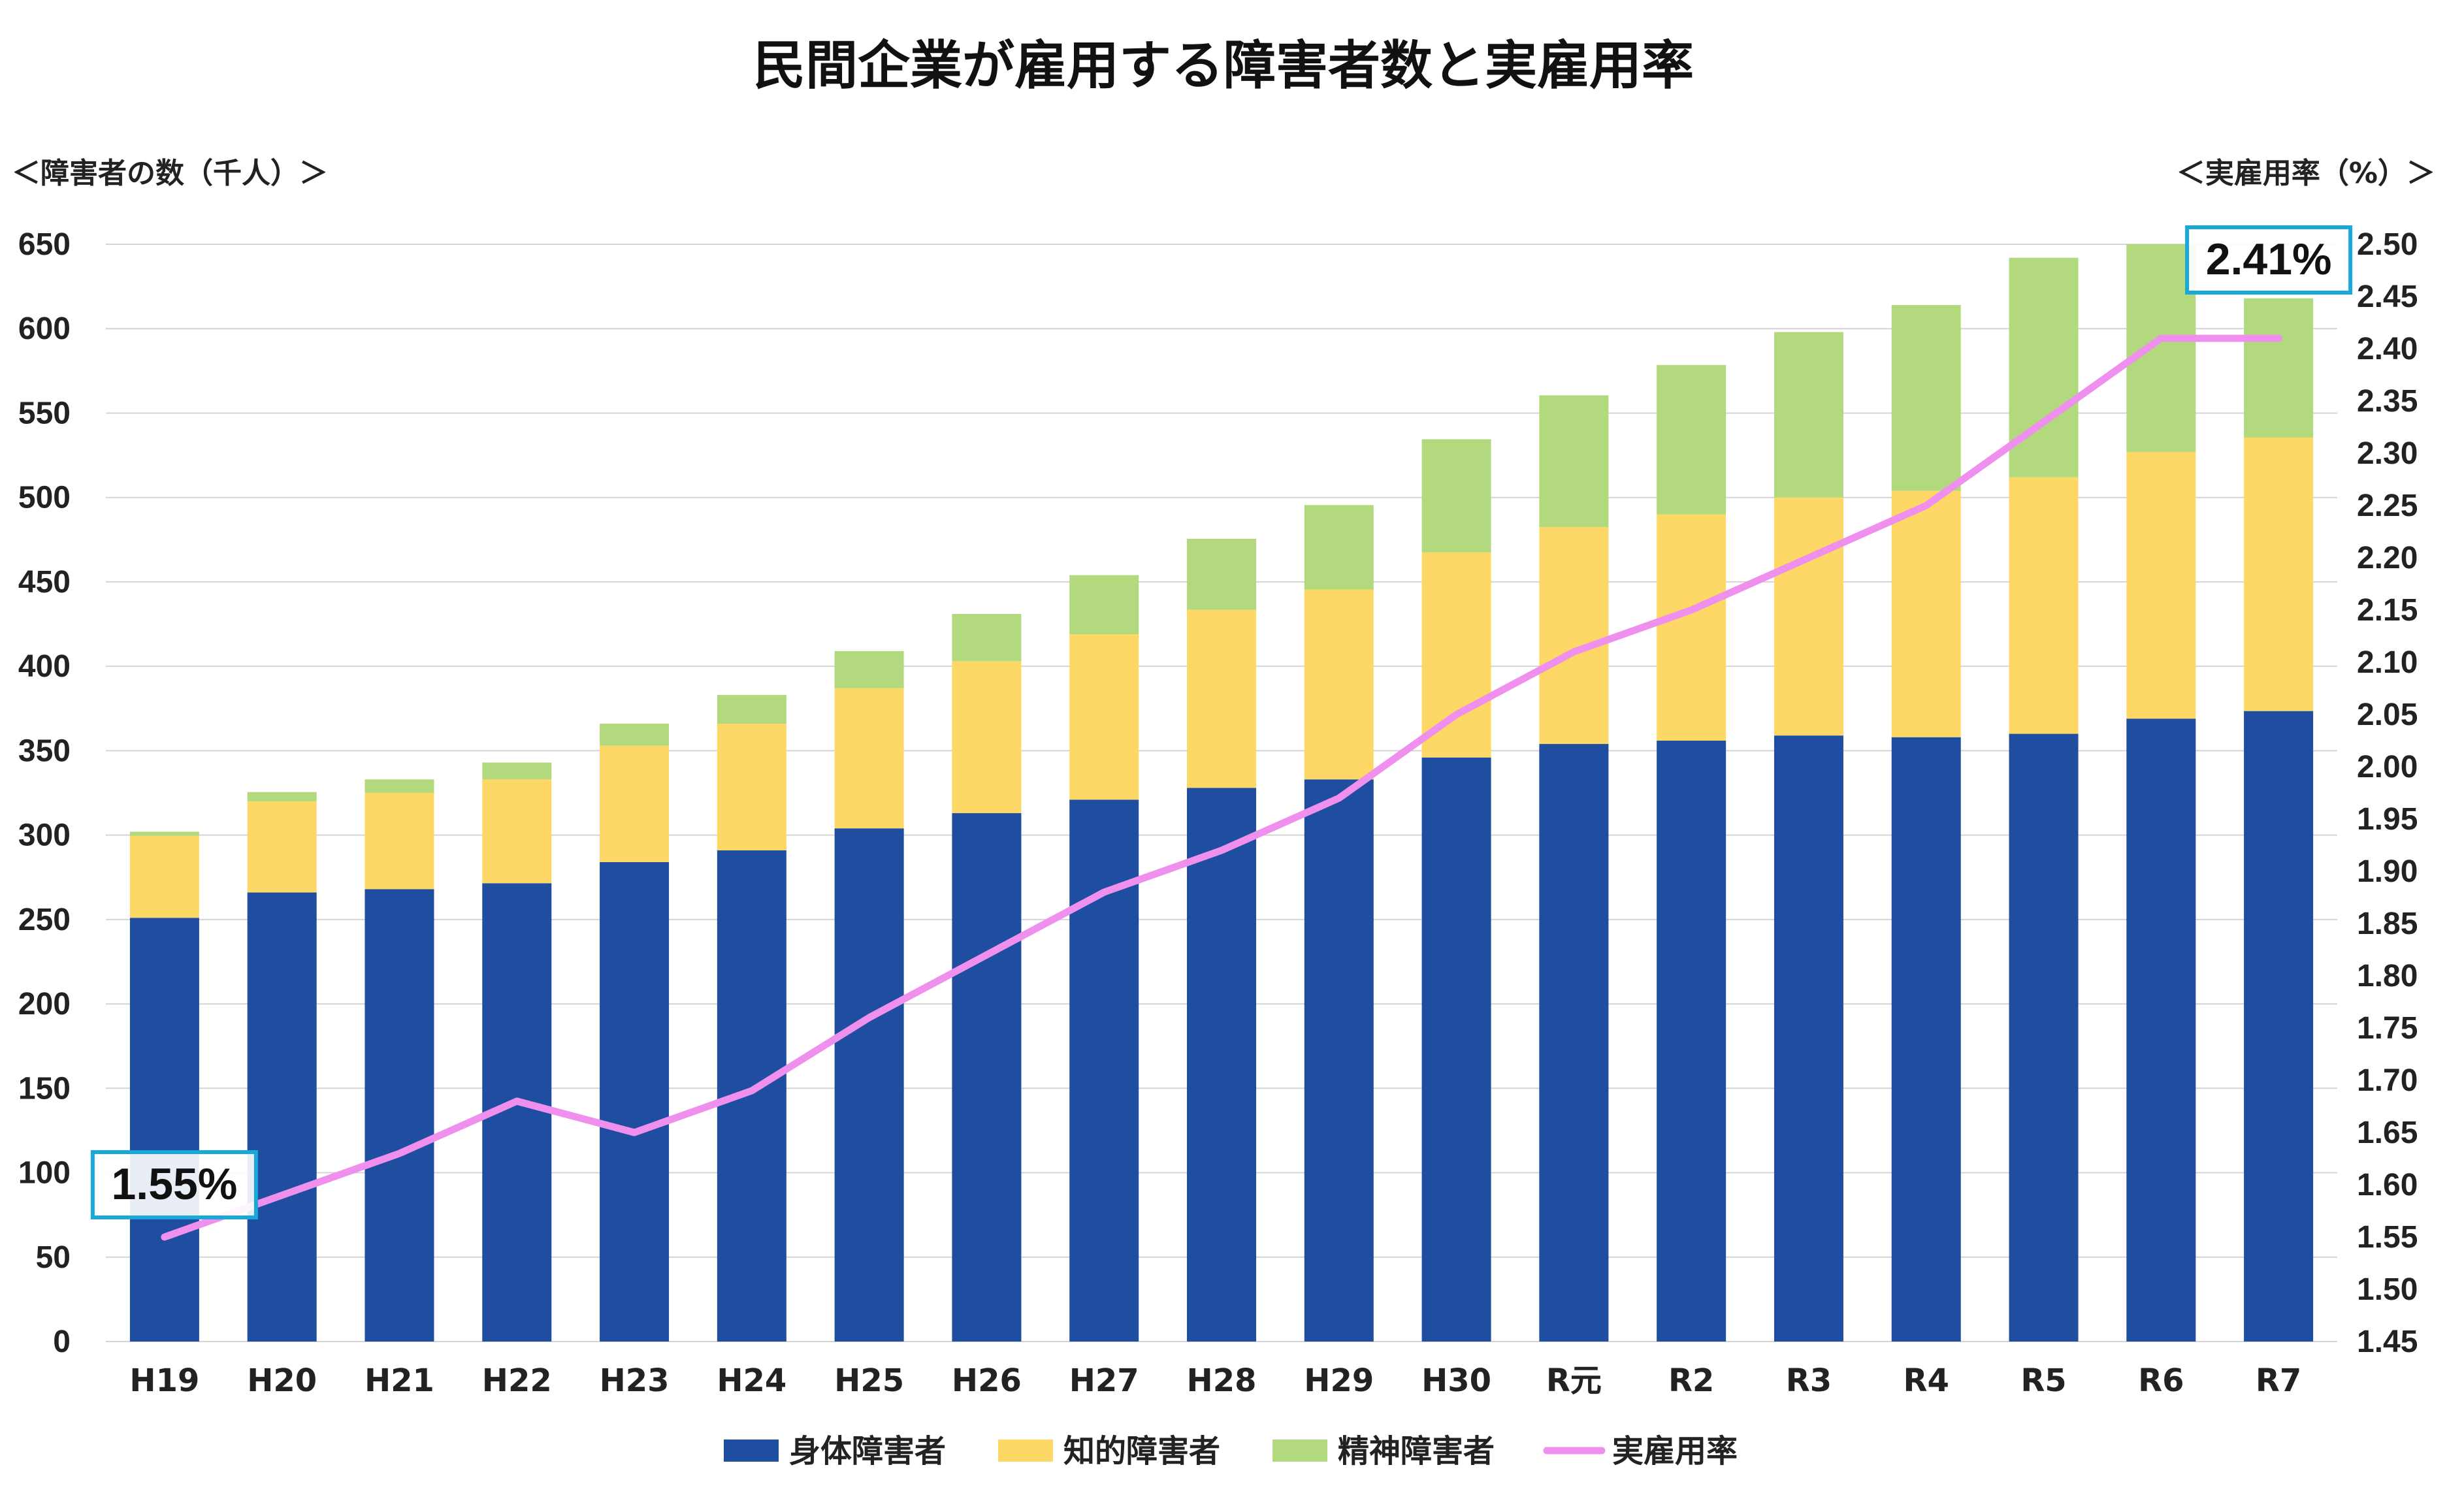  Describe the element at coordinates (1691, 1380) in the screenshot. I see `x-tick-label: R2` at that location.